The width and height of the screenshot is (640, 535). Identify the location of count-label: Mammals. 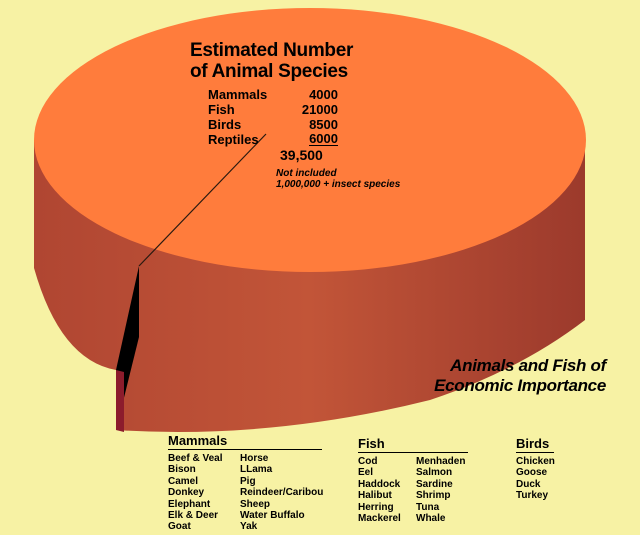
(238, 94).